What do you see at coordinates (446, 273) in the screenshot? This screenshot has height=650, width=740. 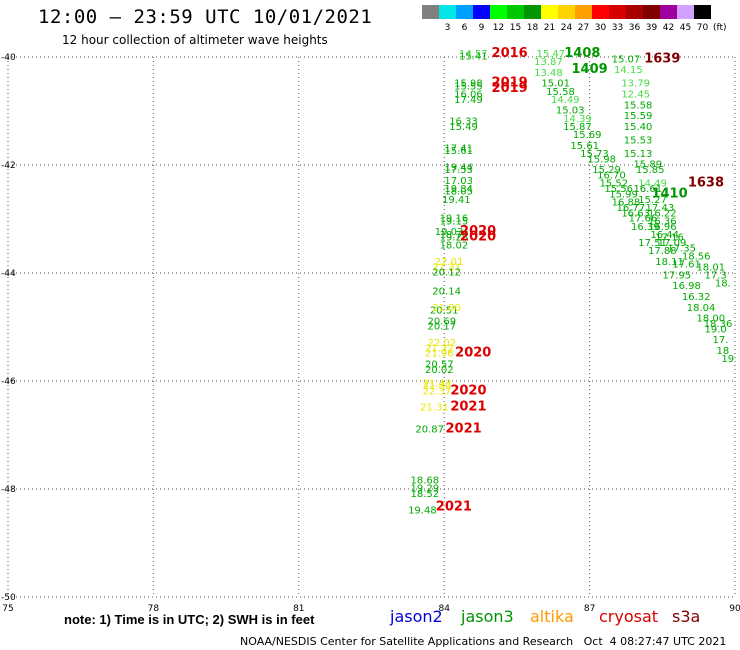 I see `swh-value-label: 20.12` at bounding box center [446, 273].